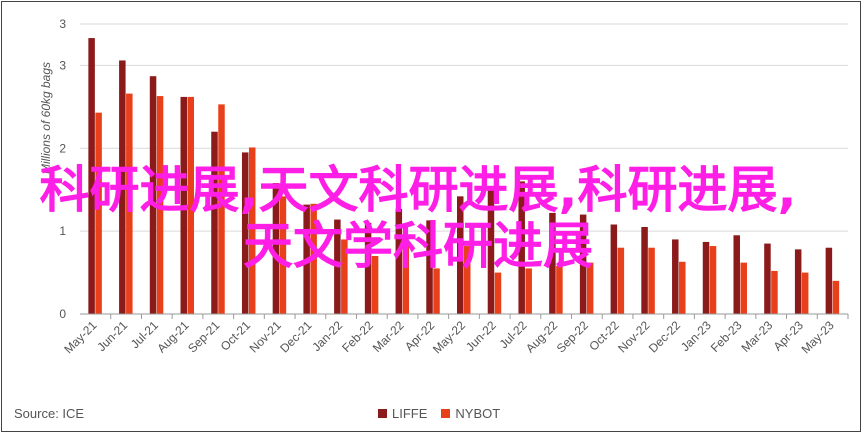  I want to click on x-tick-label: Nov-21, so click(265, 336).